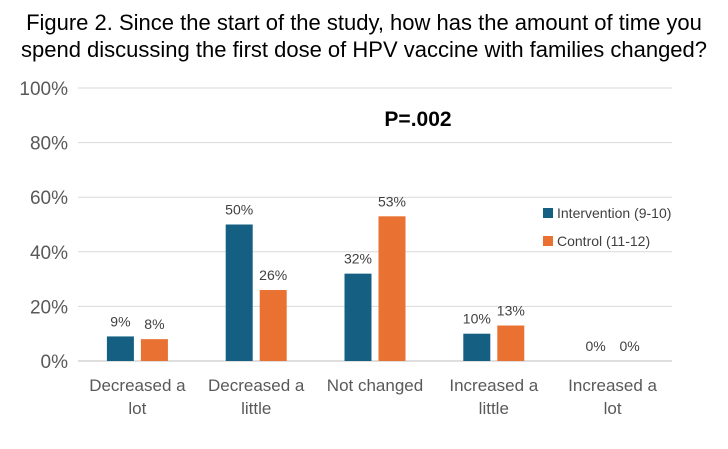  Describe the element at coordinates (614, 213) in the screenshot. I see `legend-label: Intervention (9-10)` at that location.